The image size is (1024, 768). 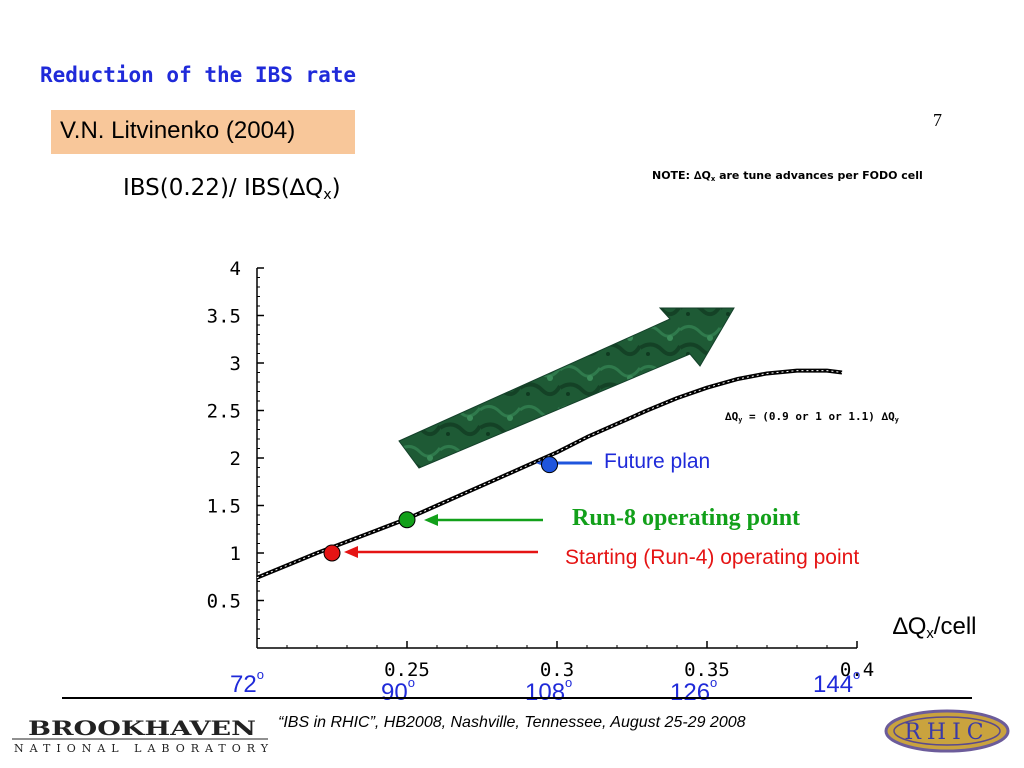 What do you see at coordinates (224, 317) in the screenshot?
I see `y-tick-label: 3.5` at bounding box center [224, 317].